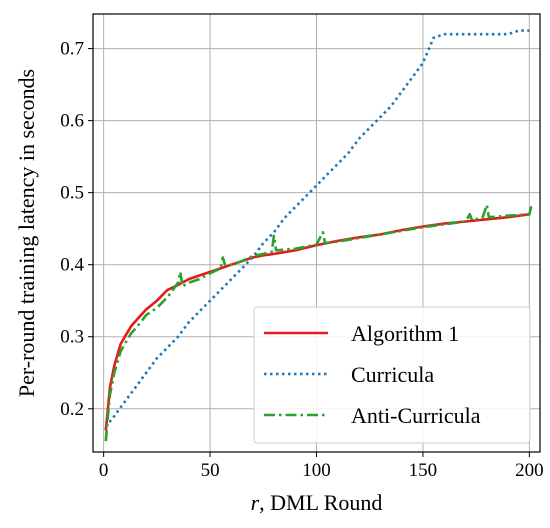  Describe the element at coordinates (416, 415) in the screenshot. I see `legend-label: Anti-Curricula` at that location.